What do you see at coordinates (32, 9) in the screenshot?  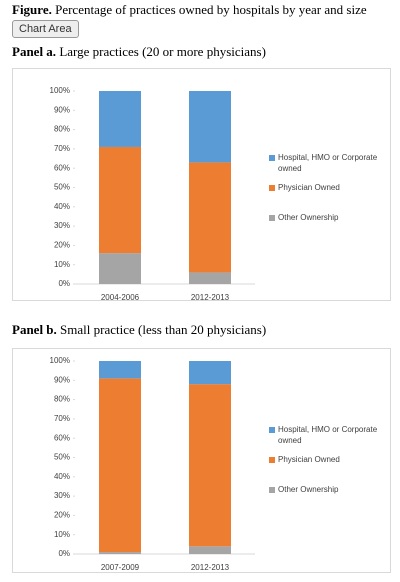 I see `figure-label: Figure.` at bounding box center [32, 9].